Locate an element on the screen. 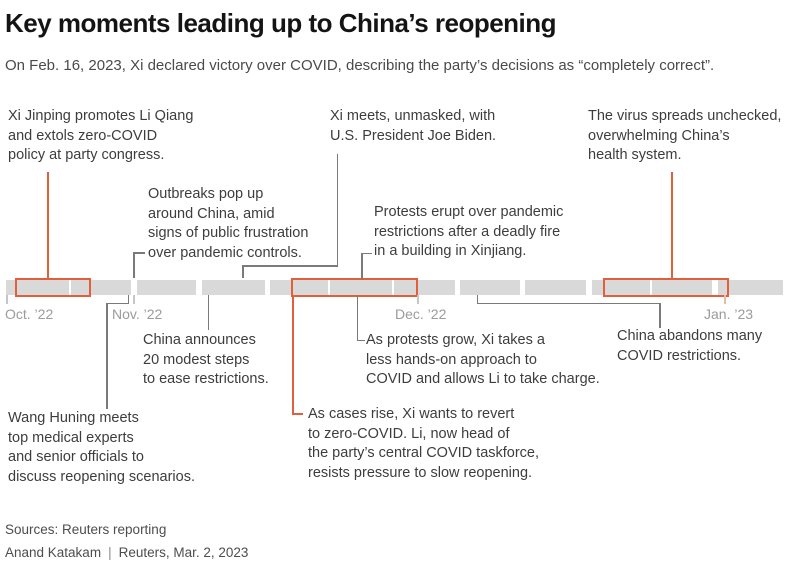  connector-wang-huning-h is located at coordinates (117, 303).